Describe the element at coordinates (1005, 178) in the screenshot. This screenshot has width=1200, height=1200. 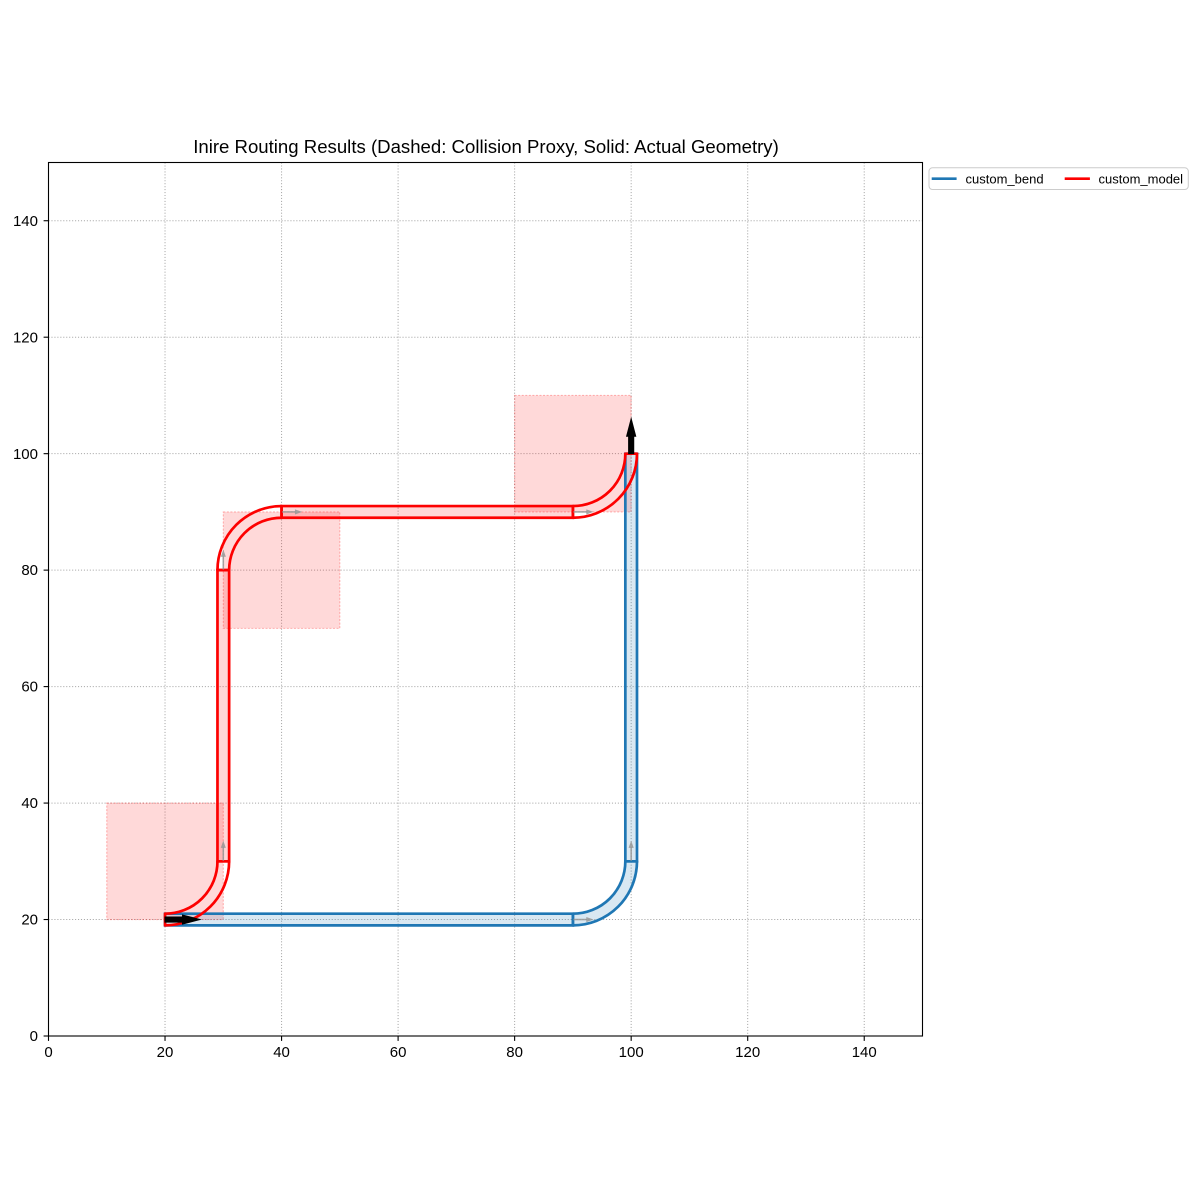
I see `svg-text: custom_bend` at that location.